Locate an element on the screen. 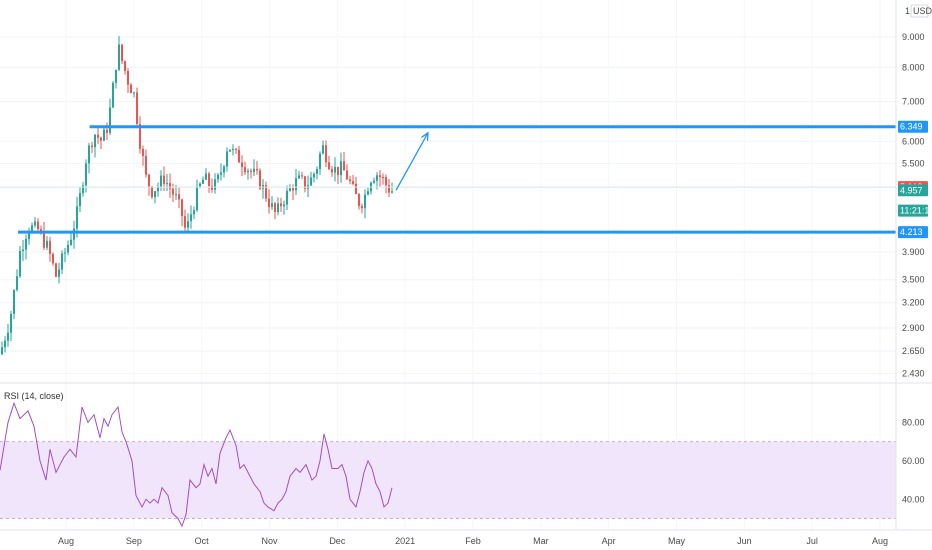 Image resolution: width=932 pixels, height=550 pixels. rsi-tick-label: 60.00 is located at coordinates (913, 461).